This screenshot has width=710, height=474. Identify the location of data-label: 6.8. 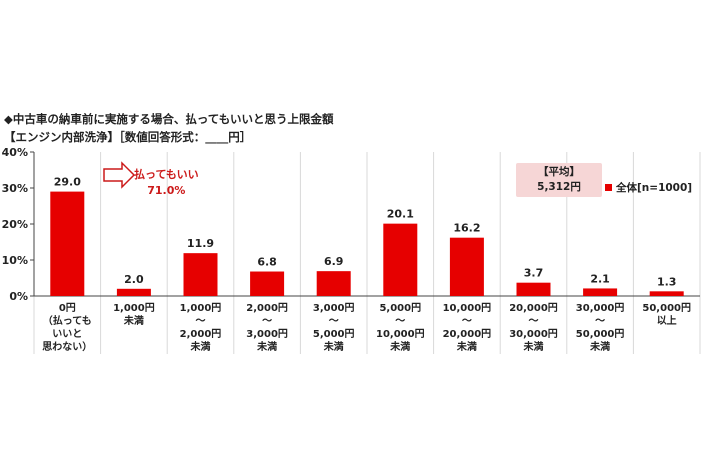
(267, 262).